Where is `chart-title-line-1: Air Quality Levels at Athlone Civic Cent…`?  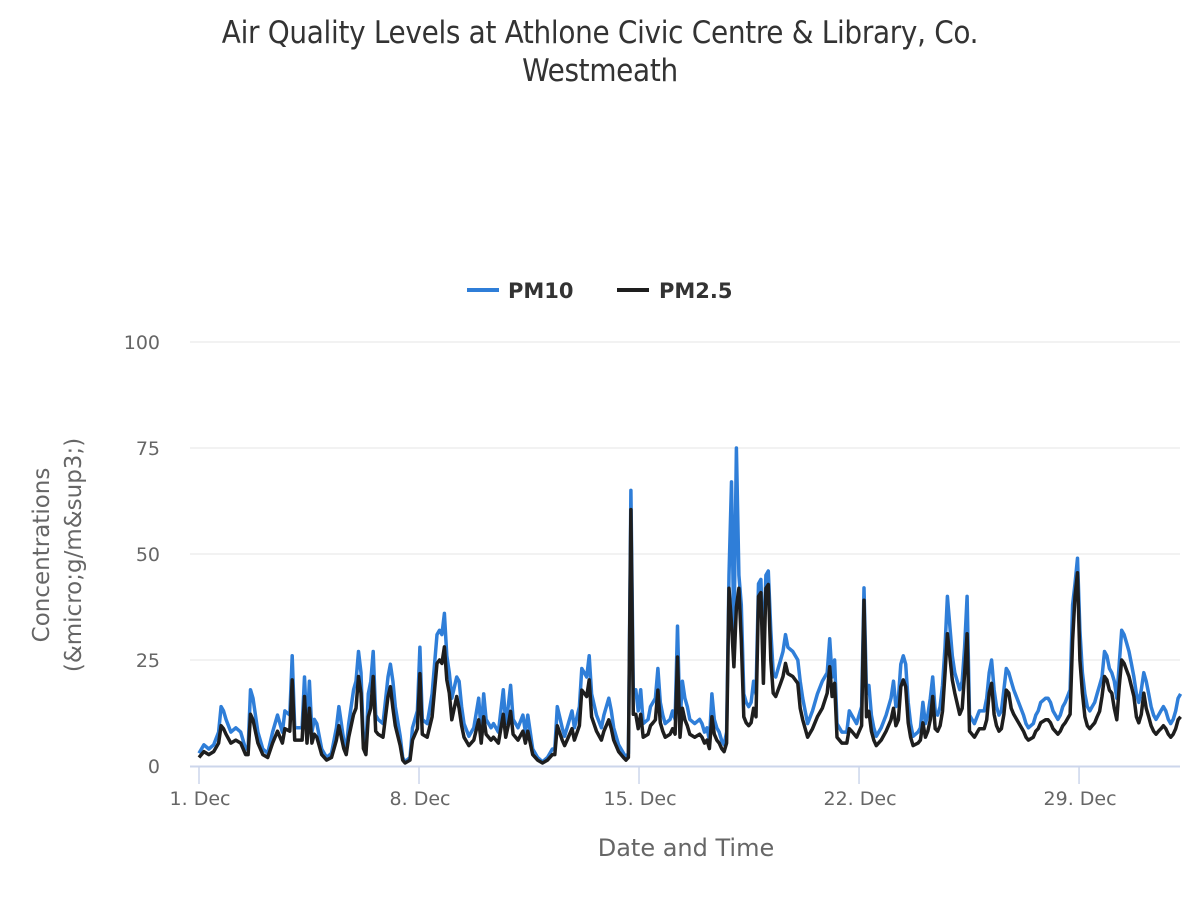 chart-title-line-1: Air Quality Levels at Athlone Civic Cent… is located at coordinates (600, 33).